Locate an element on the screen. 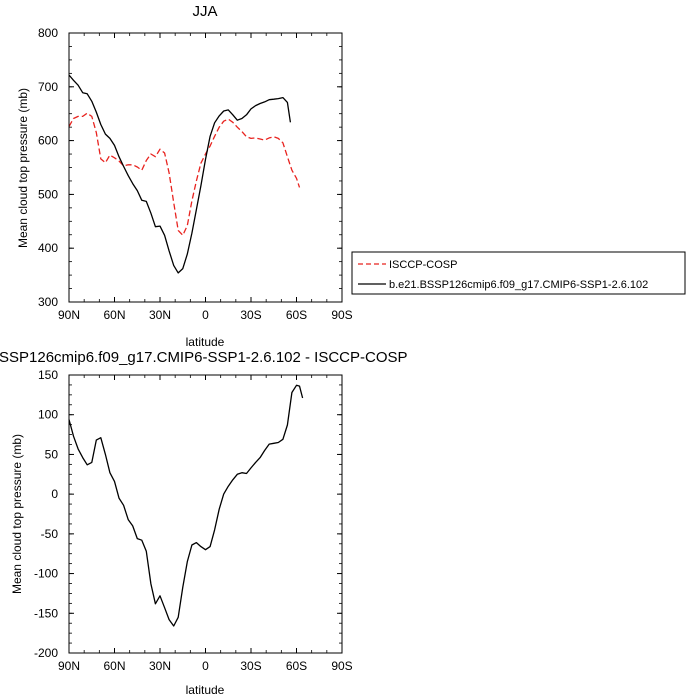 The height and width of the screenshot is (700, 700). bottom-chart-y-tick-label: -100 is located at coordinates (46, 574).